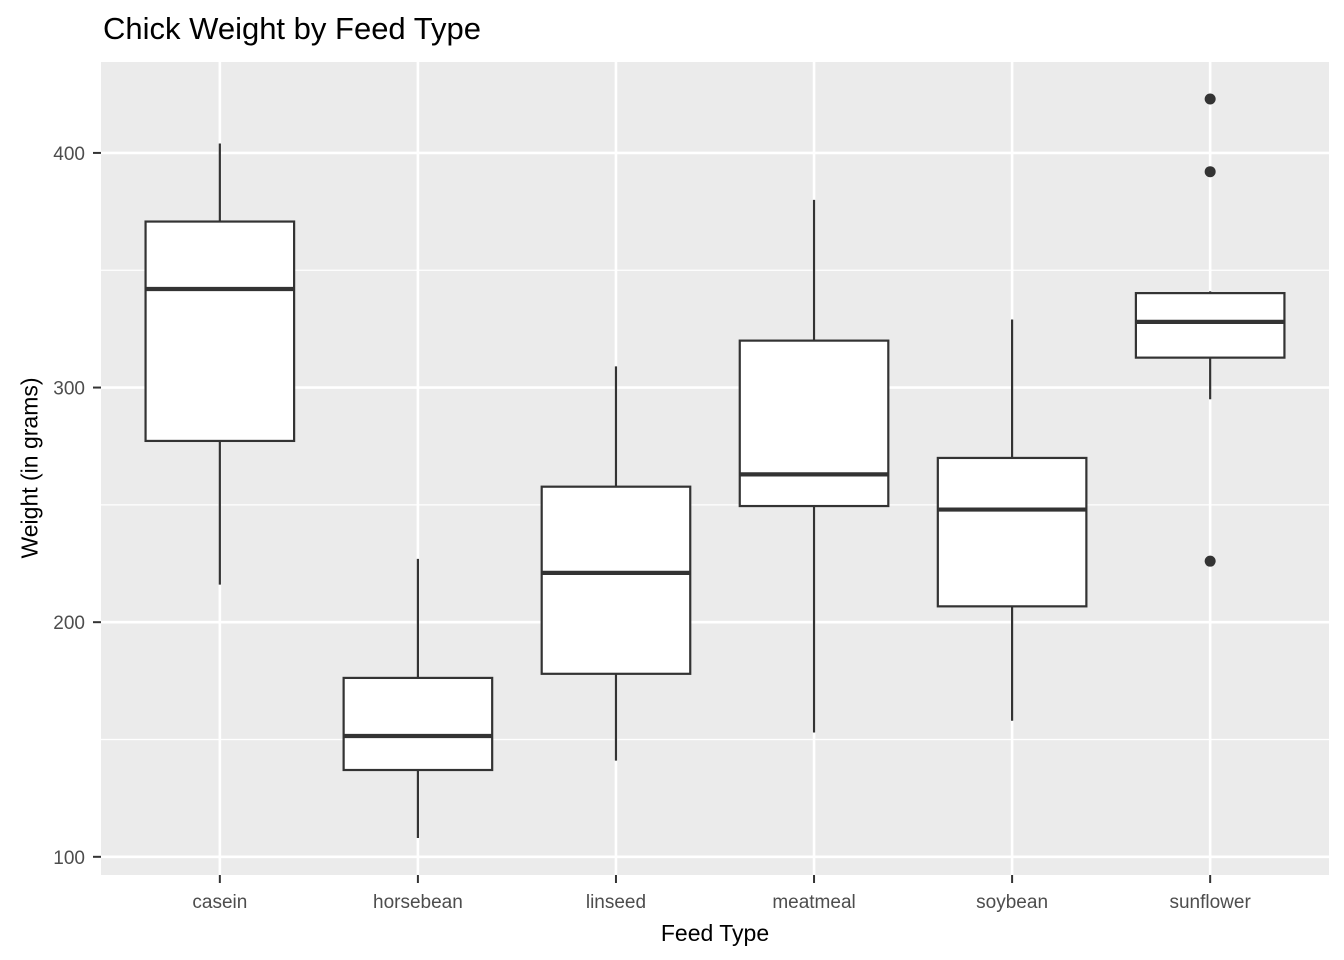 This screenshot has width=1344, height=960. Describe the element at coordinates (69, 623) in the screenshot. I see `y-tick-label-200: 200` at that location.